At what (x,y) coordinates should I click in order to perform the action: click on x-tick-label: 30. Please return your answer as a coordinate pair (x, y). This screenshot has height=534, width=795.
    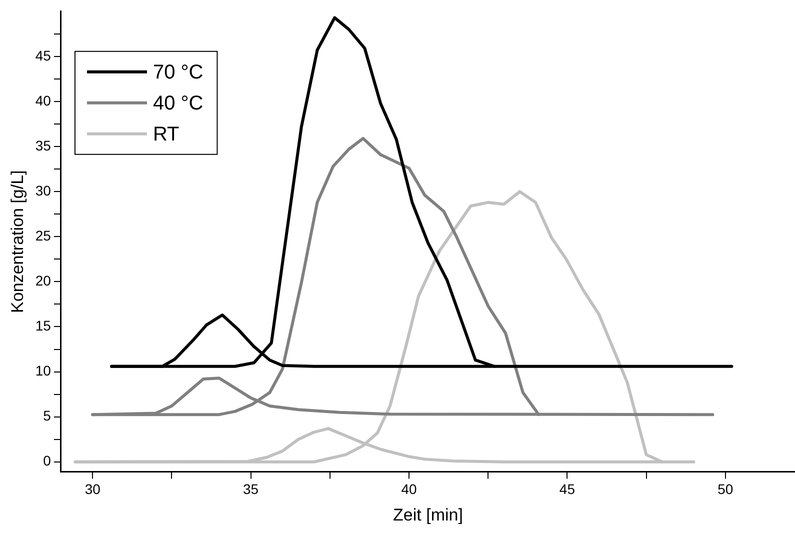
    Looking at the image, I should click on (92, 489).